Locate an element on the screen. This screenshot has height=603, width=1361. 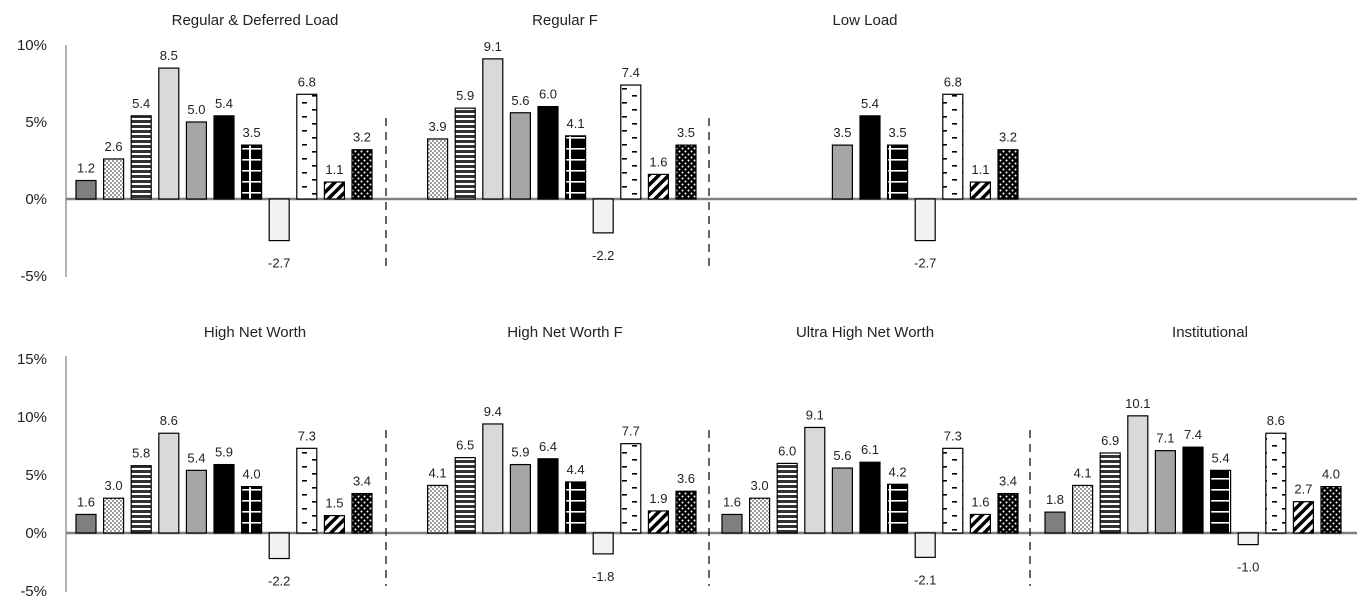
data-label: 5.0 is located at coordinates (196, 109).